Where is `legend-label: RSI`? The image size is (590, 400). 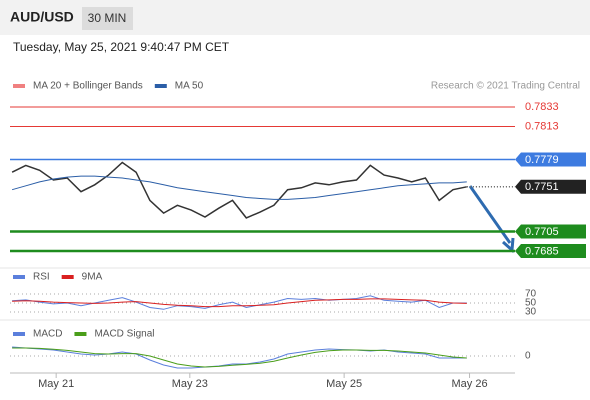
legend-label: RSI is located at coordinates (41, 277).